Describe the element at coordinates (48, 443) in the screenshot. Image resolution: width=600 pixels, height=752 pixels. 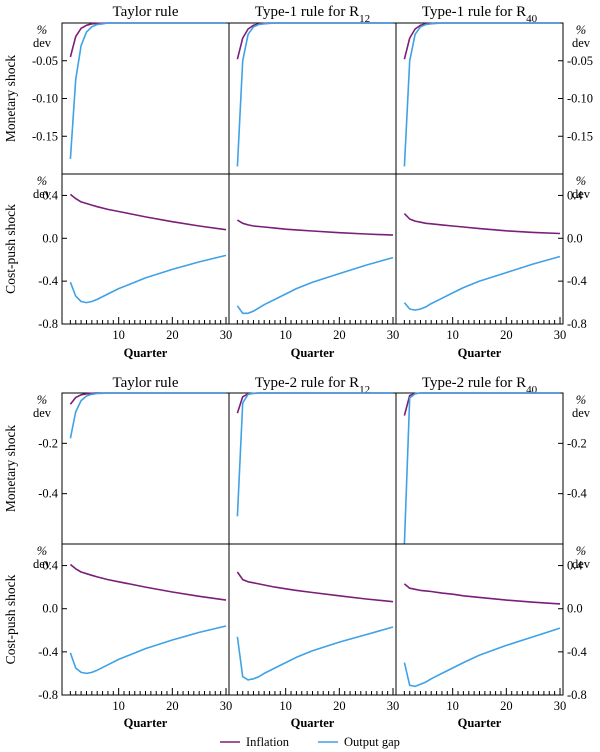
I see `y-tick-label-left: -0.2` at that location.